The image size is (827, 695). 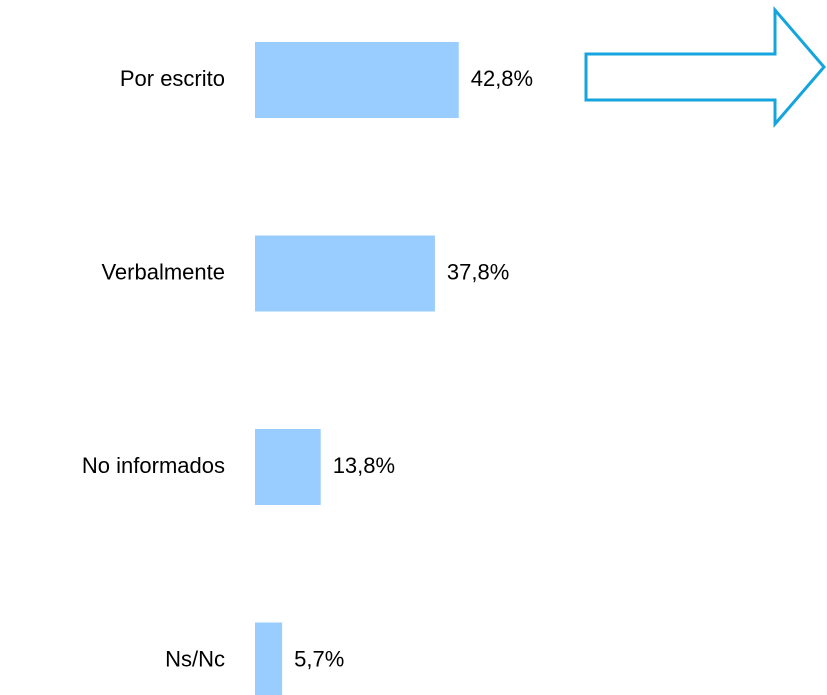 What do you see at coordinates (195, 658) in the screenshot?
I see `category-label: Ns/Nc` at bounding box center [195, 658].